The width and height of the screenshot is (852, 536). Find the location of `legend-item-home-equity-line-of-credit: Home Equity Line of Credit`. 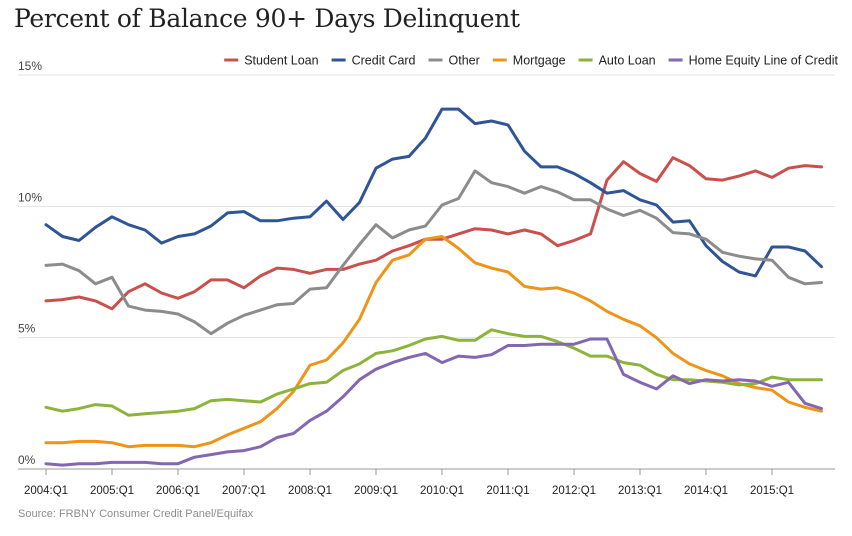

legend-item-home-equity-line-of-credit: Home Equity Line of Credit is located at coordinates (753, 61).